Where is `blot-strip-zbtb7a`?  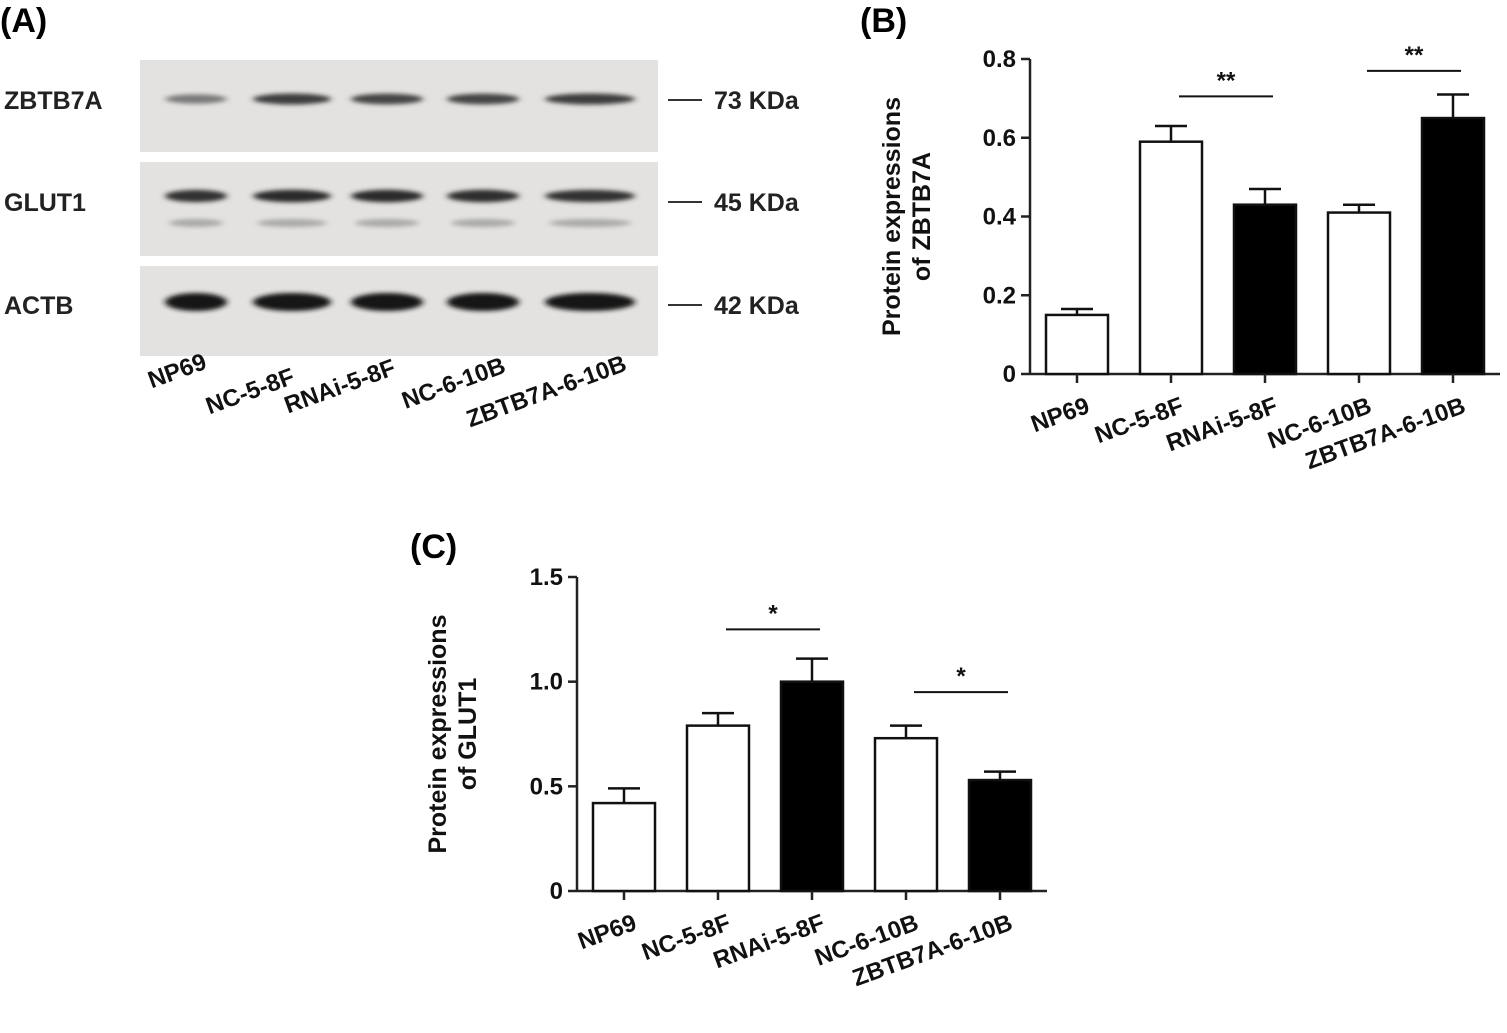
blot-strip-zbtb7a is located at coordinates (399, 106).